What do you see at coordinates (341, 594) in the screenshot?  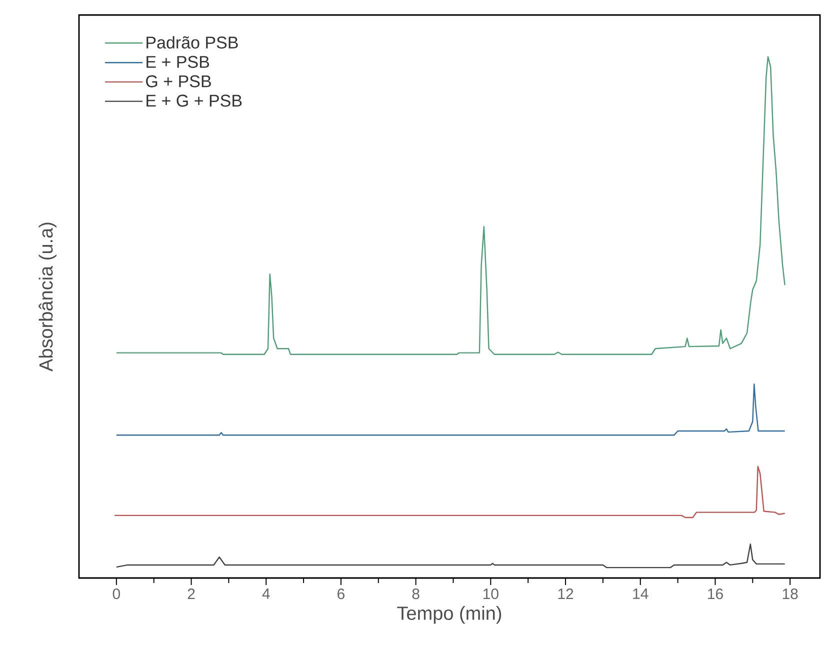 I see `x-tick-label: 6` at bounding box center [341, 594].